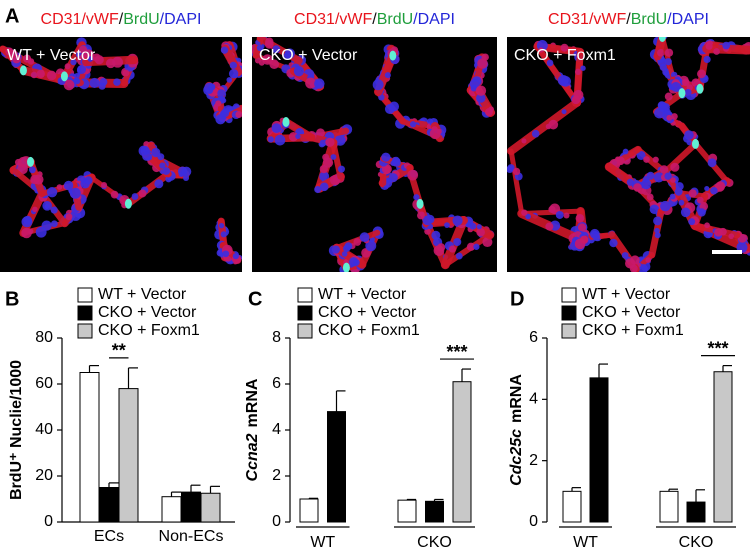  What do you see at coordinates (533, 521) in the screenshot?
I see `y-tick-label: 0` at bounding box center [533, 521].